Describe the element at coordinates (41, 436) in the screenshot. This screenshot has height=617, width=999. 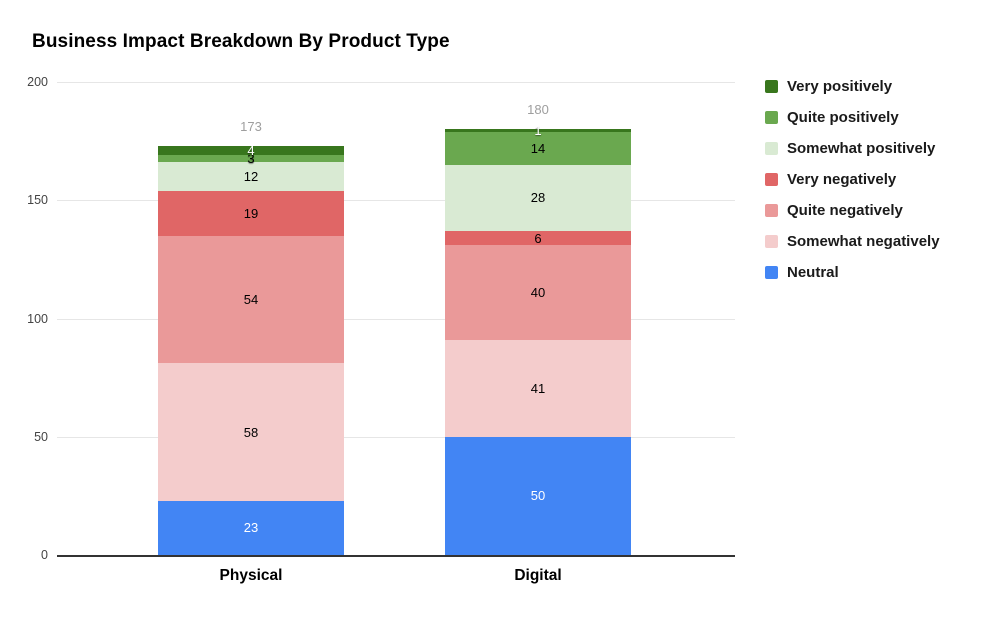
I see `y-axis-tick-label: 50` at that location.